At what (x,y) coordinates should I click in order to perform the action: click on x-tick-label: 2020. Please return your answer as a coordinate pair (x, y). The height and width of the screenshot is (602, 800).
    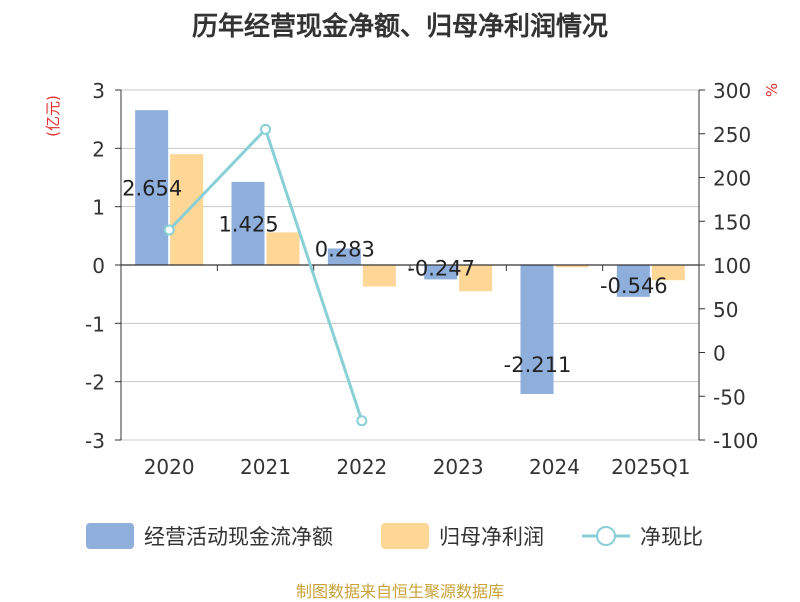
    Looking at the image, I should click on (169, 467).